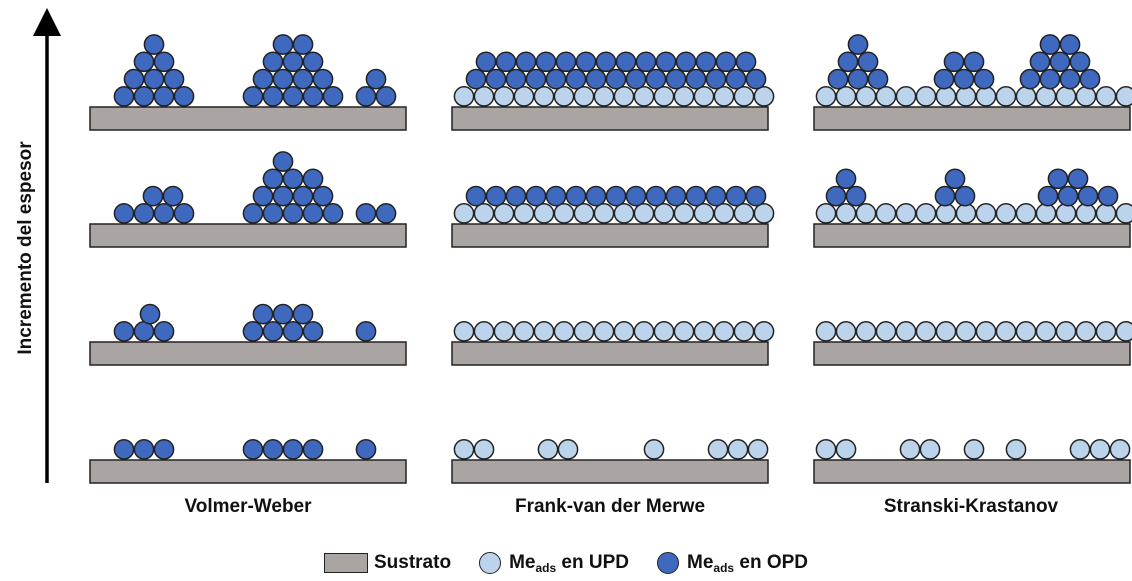 This screenshot has height=581, width=1132. Describe the element at coordinates (972, 471) in the screenshot. I see `substrate-stranski-krastanov-initial` at that location.